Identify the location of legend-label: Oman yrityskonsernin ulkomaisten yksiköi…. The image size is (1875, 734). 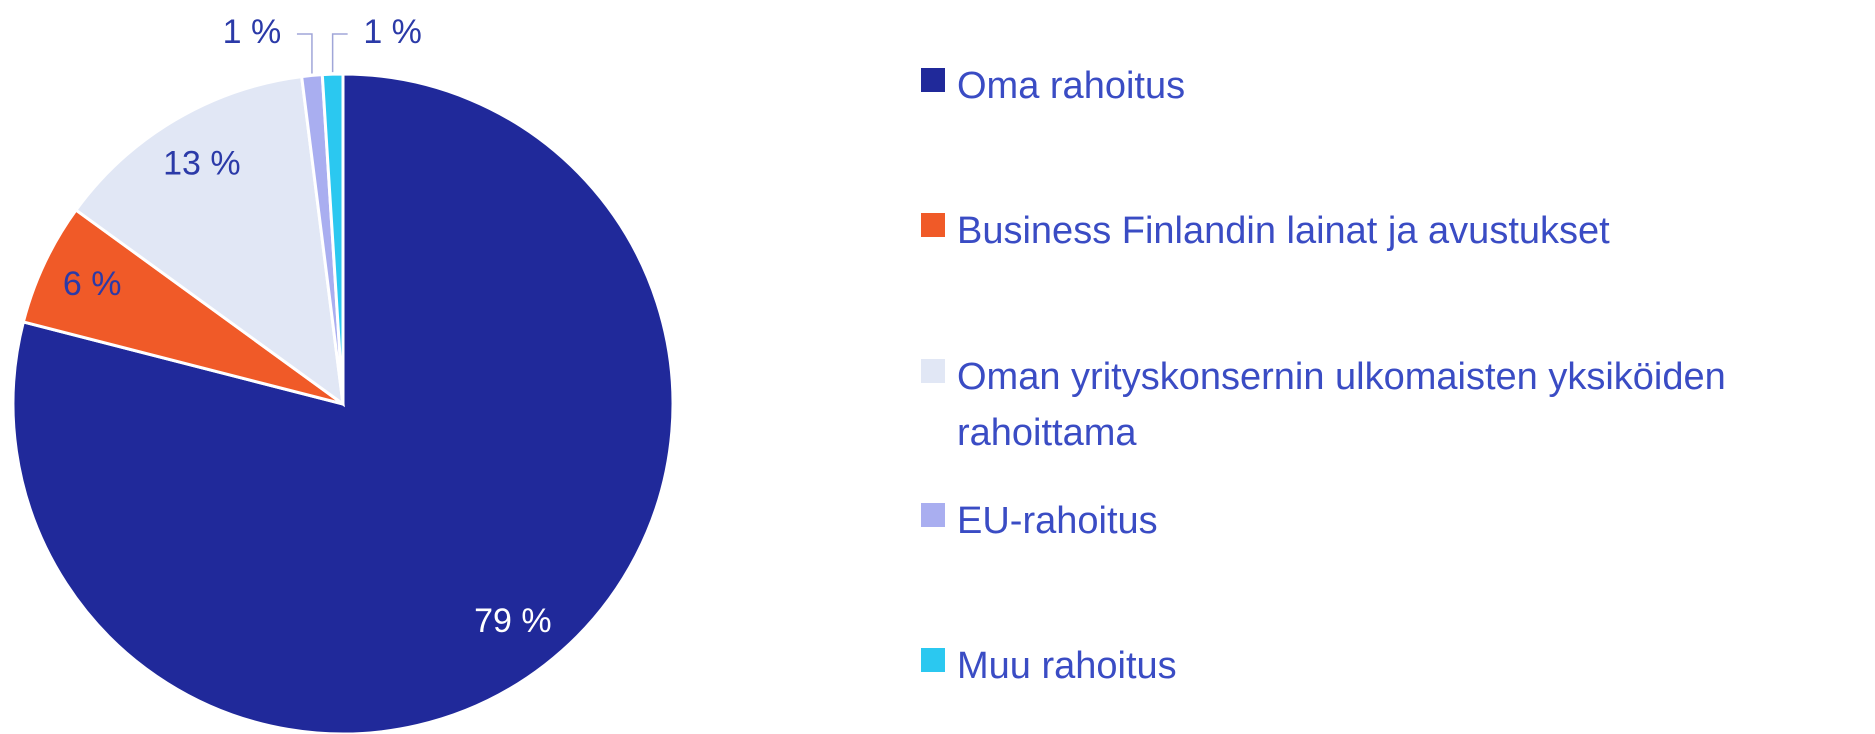
(1341, 405).